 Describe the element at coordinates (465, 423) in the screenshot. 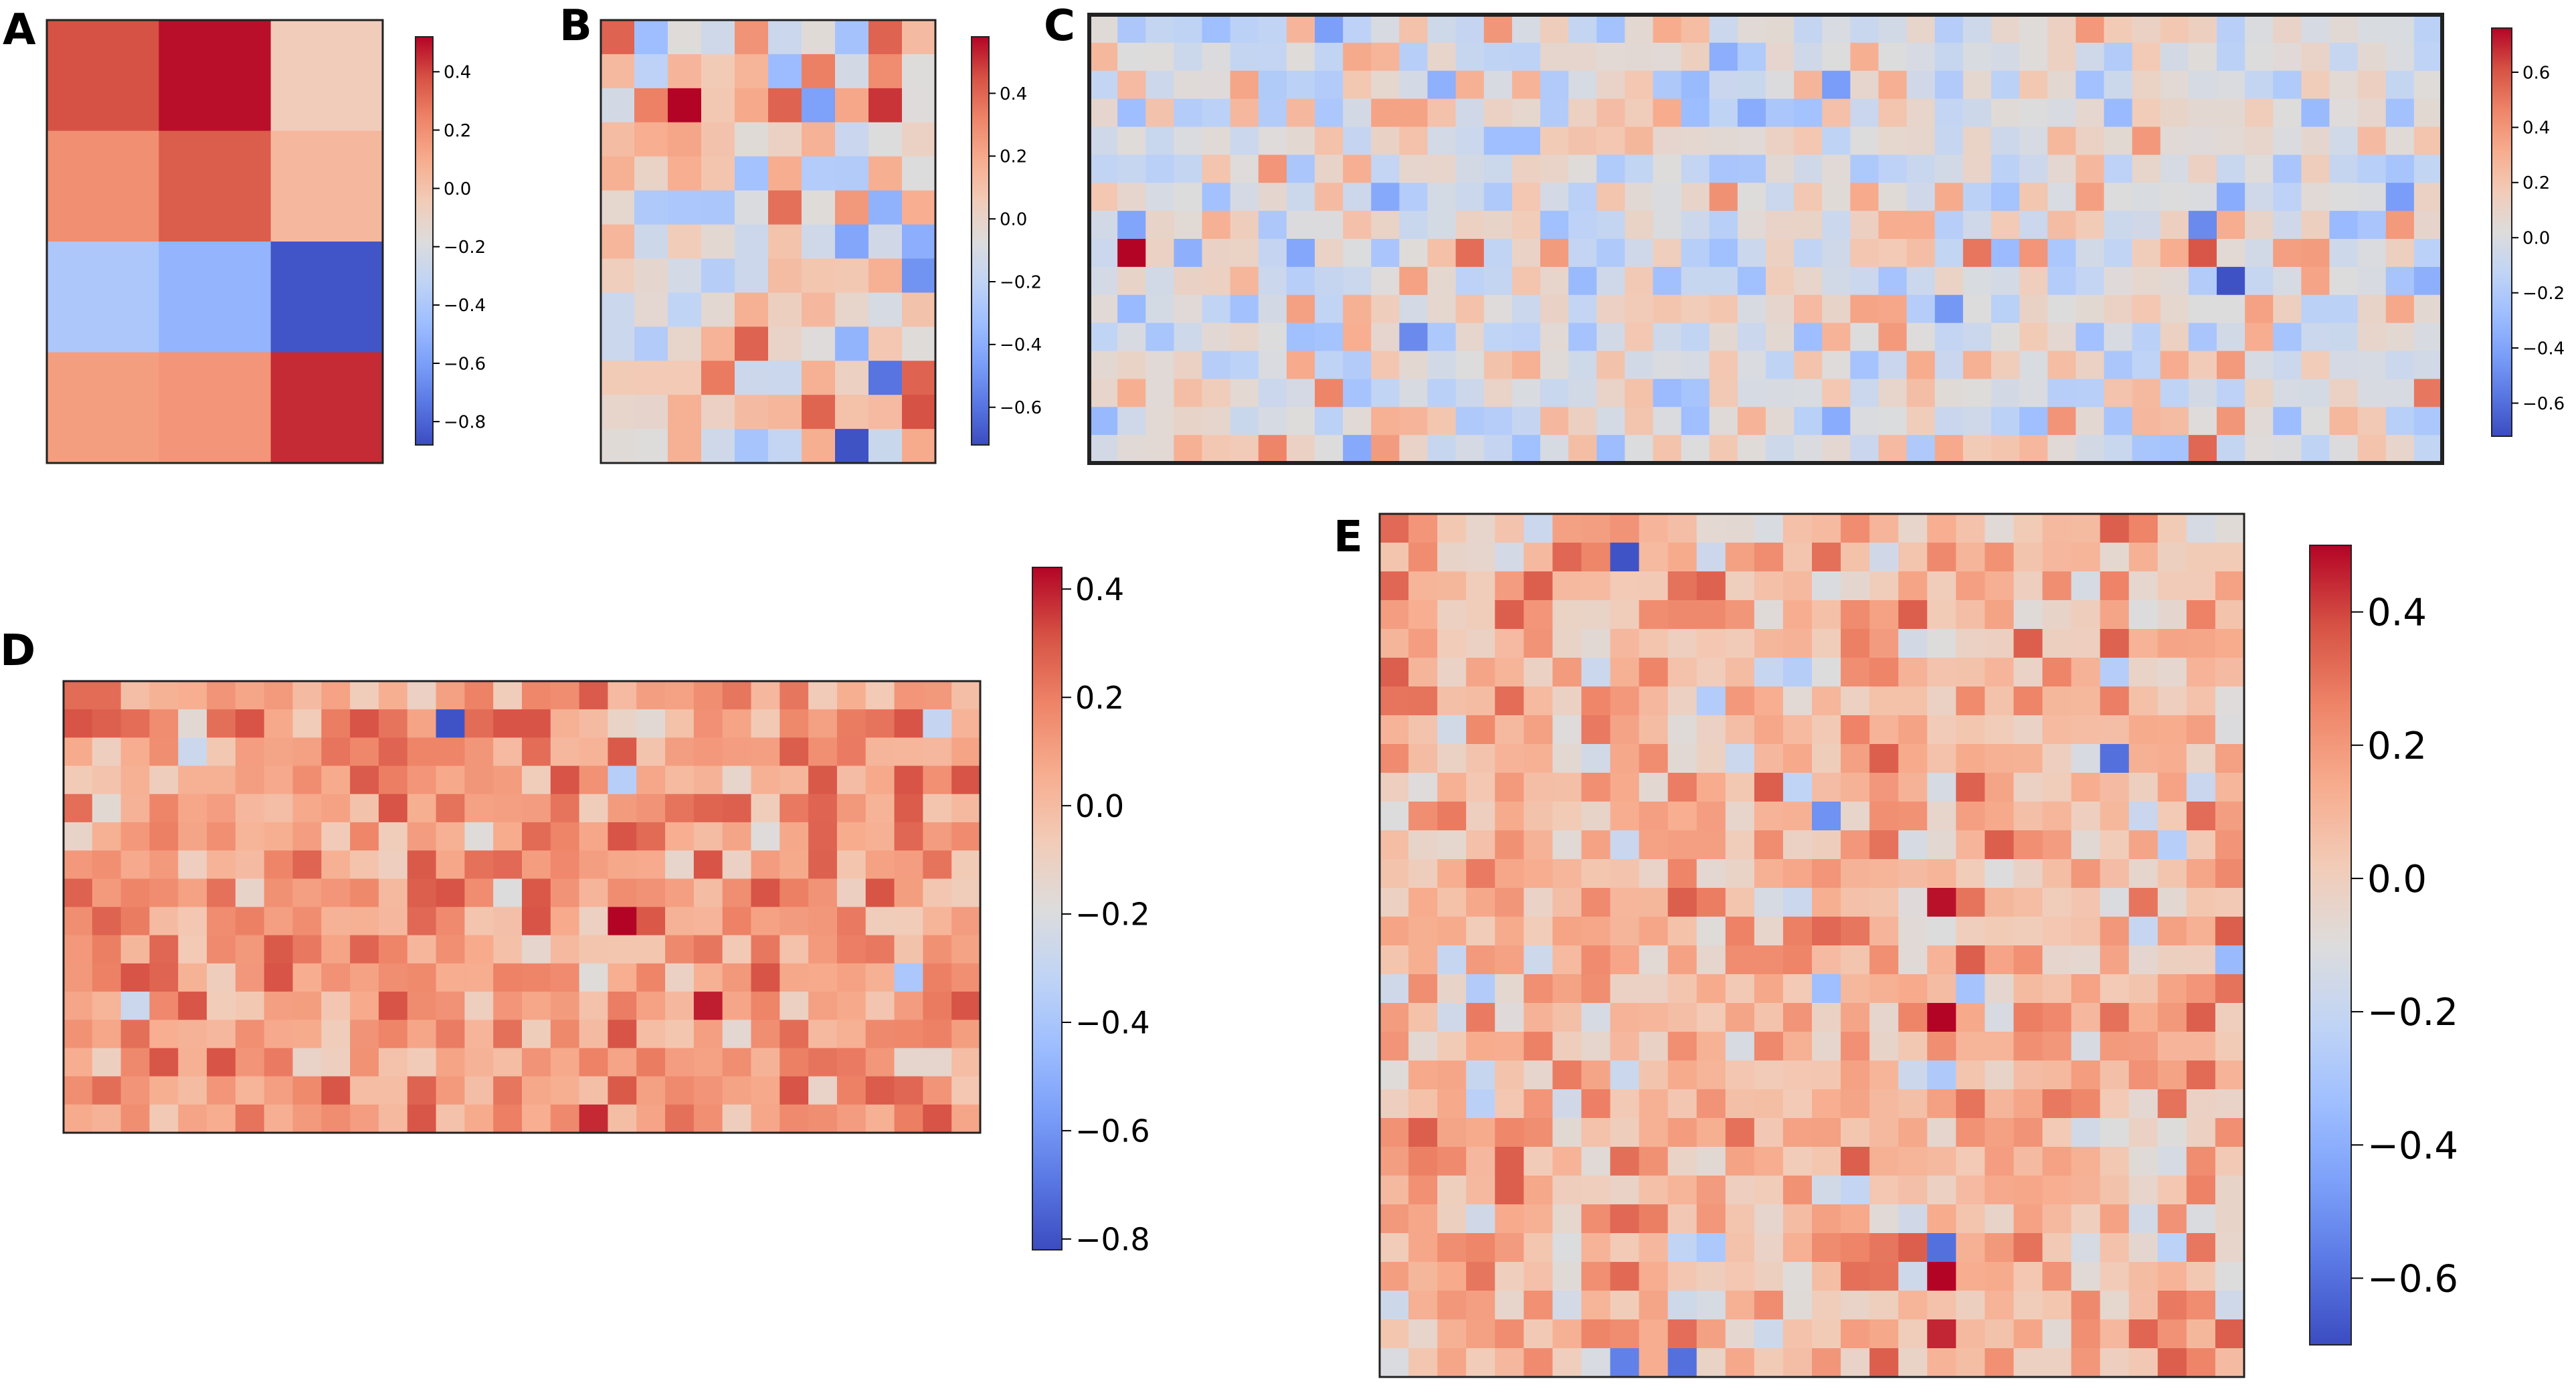

I see `colorbar-tick-label: −0.8` at that location.